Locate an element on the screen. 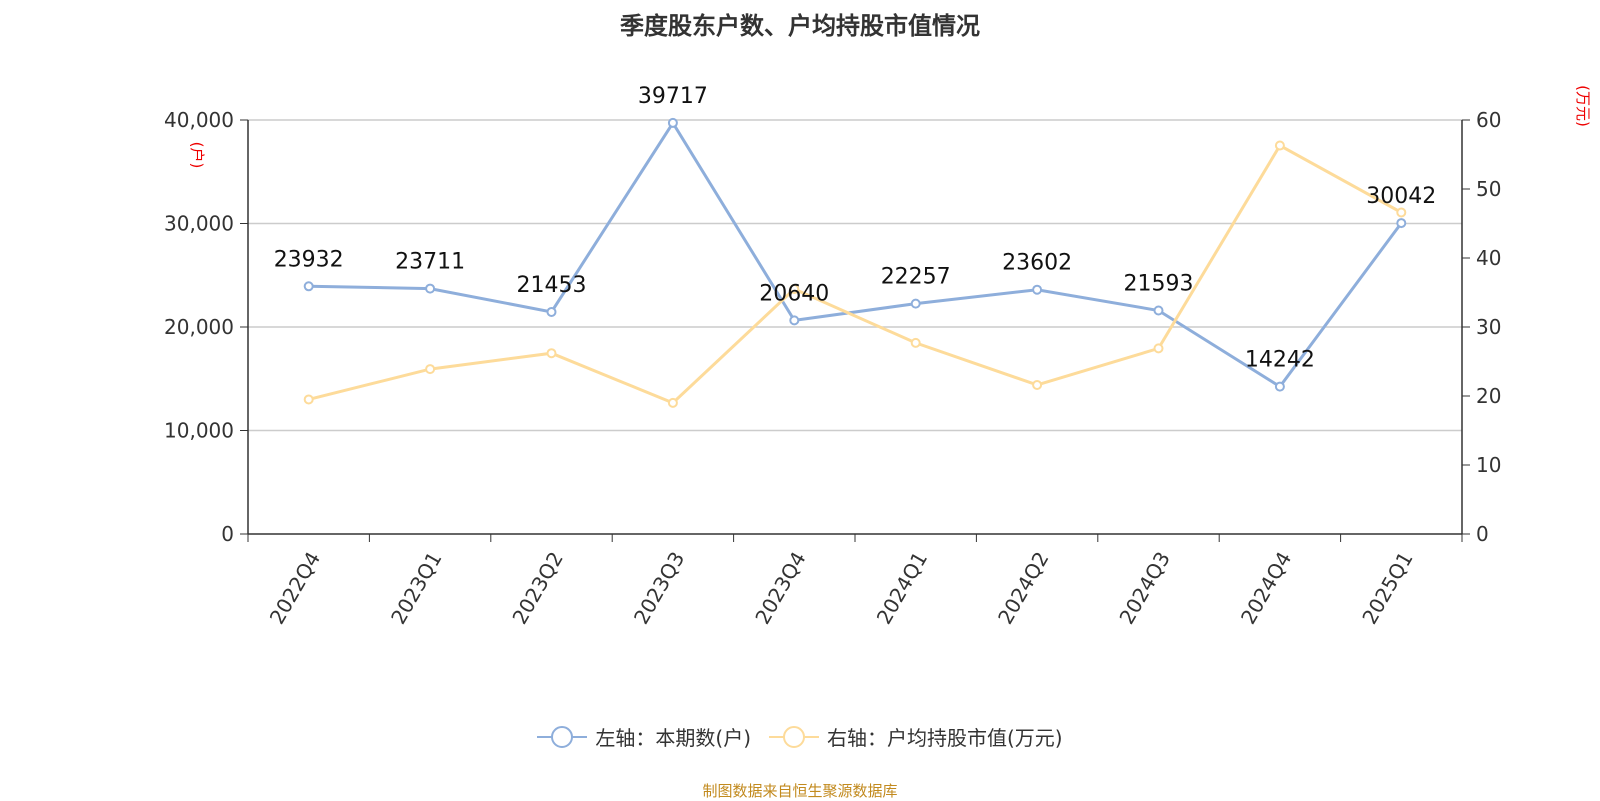 This screenshot has width=1600, height=801. left-axis-unit: (户) is located at coordinates (197, 155).